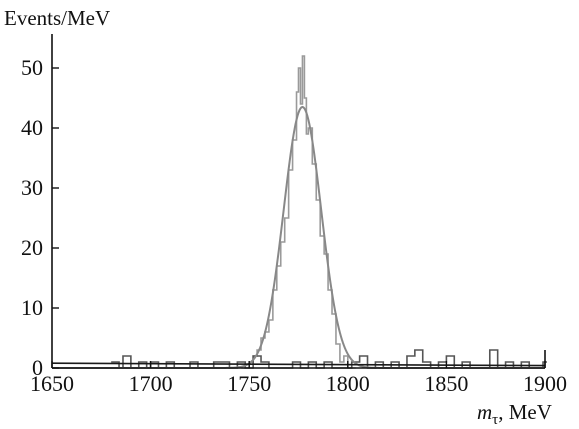  What do you see at coordinates (32, 247) in the screenshot?
I see `y-tick-label: 20` at bounding box center [32, 247].